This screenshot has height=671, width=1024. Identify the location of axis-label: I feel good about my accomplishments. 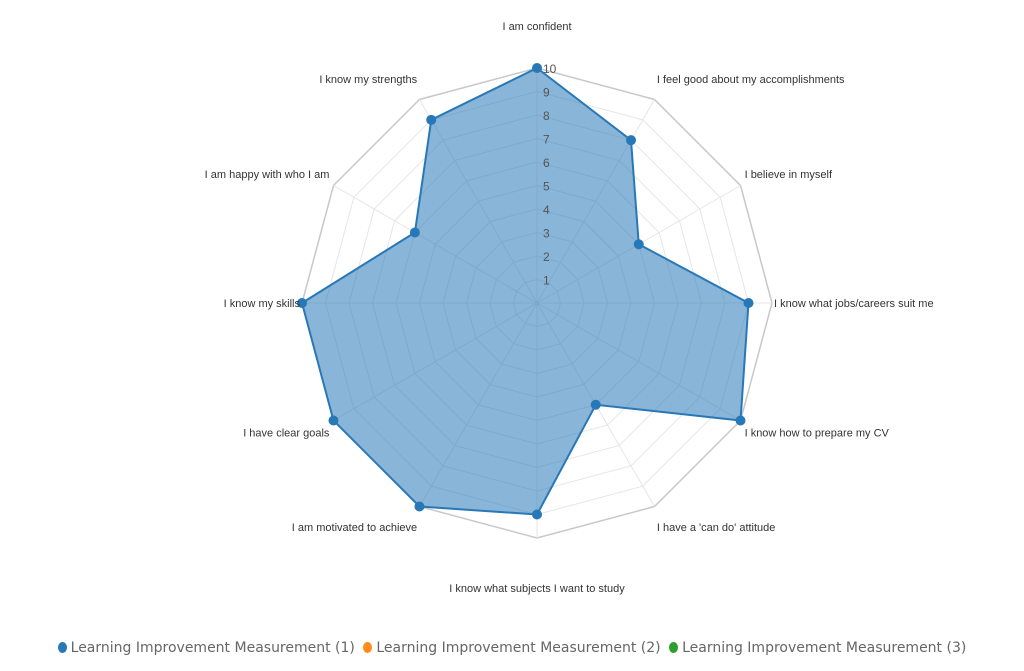
(751, 80).